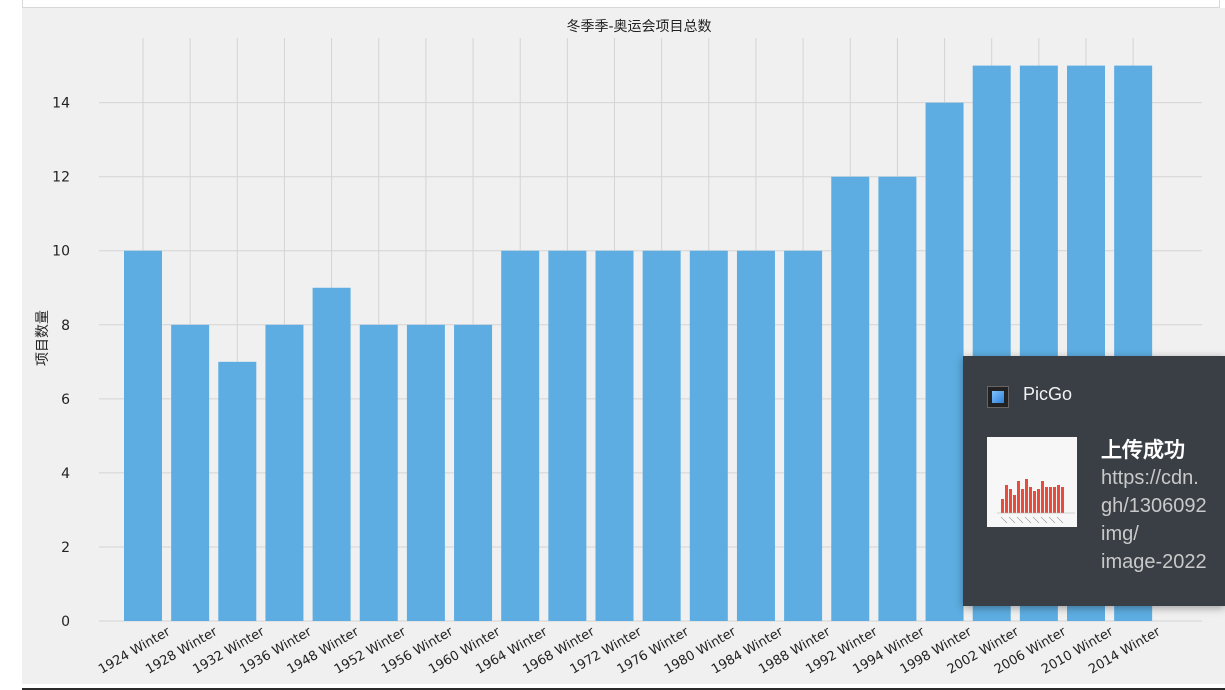 This screenshot has height=690, width=1225. I want to click on y-tick-label: 4, so click(65, 474).